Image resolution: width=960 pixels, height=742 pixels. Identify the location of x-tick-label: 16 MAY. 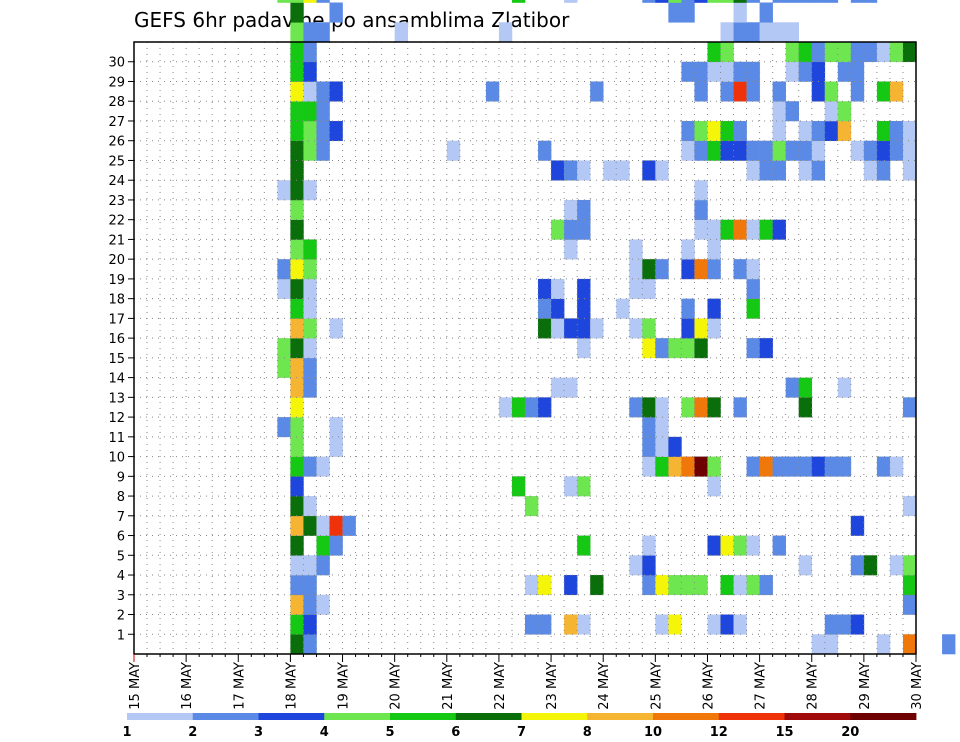
(187, 686).